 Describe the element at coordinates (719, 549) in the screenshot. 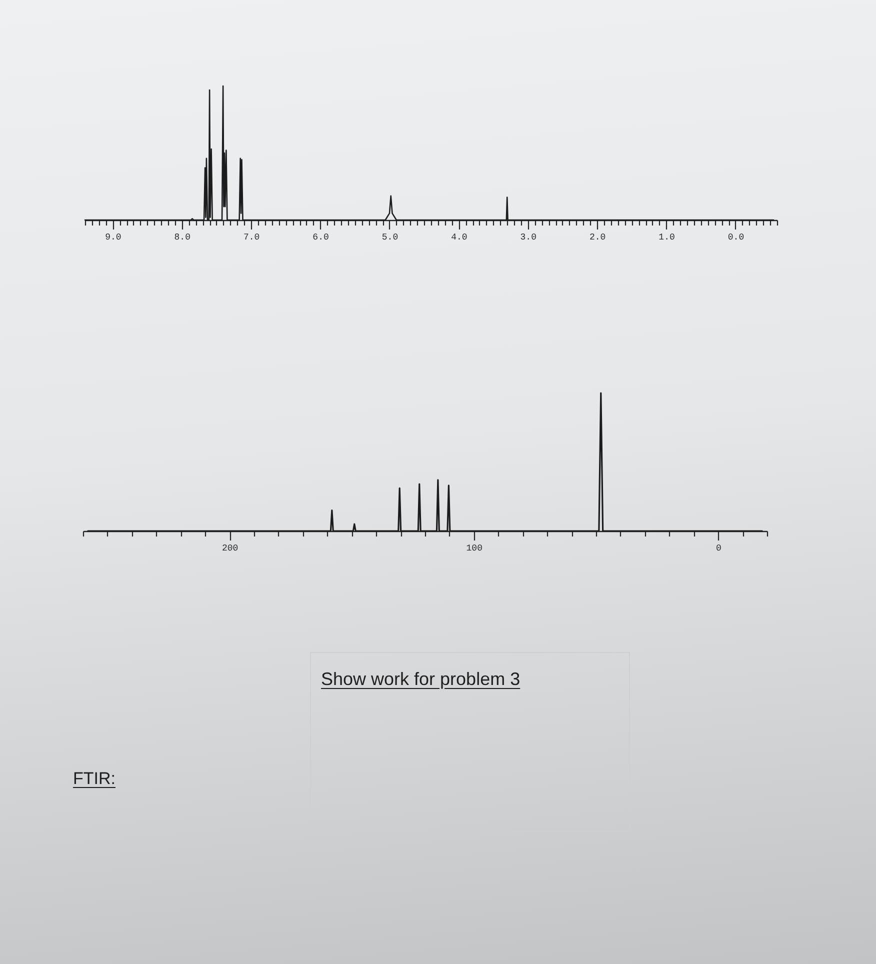

I see `x-tick-label: 0` at that location.